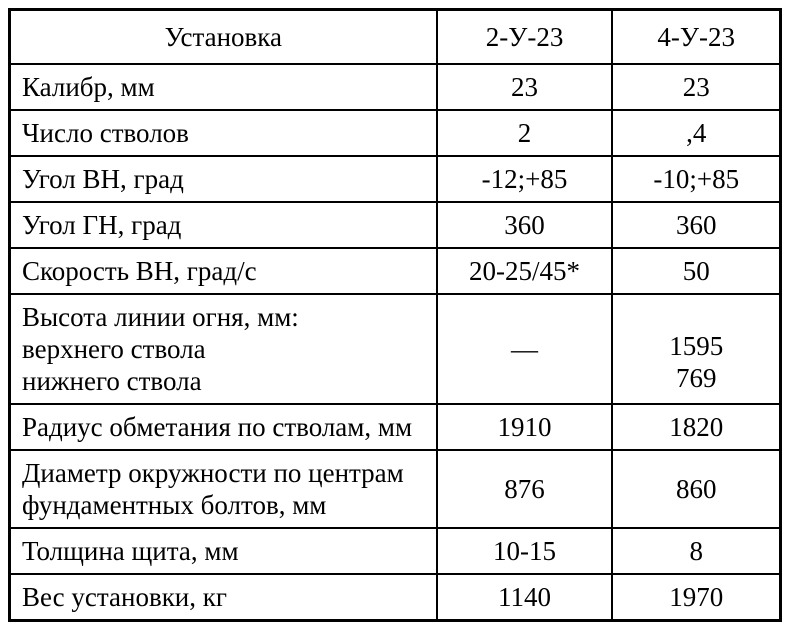 The height and width of the screenshot is (639, 790). Describe the element at coordinates (524, 36) in the screenshot. I see `header-cell-2u23: 2-У-23` at that location.